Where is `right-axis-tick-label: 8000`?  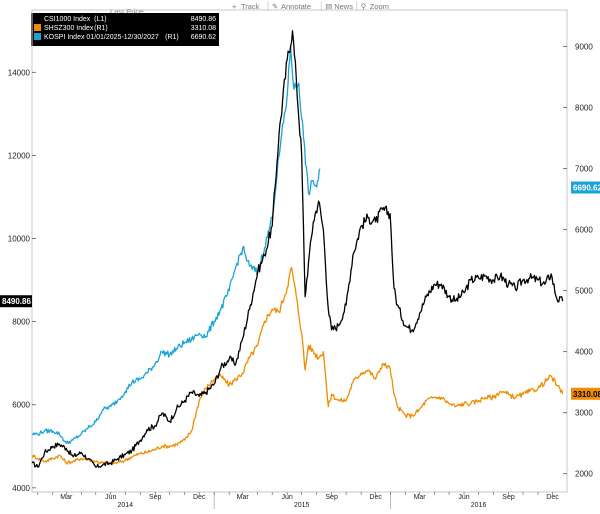
right-axis-tick-label: 8000 is located at coordinates (584, 108).